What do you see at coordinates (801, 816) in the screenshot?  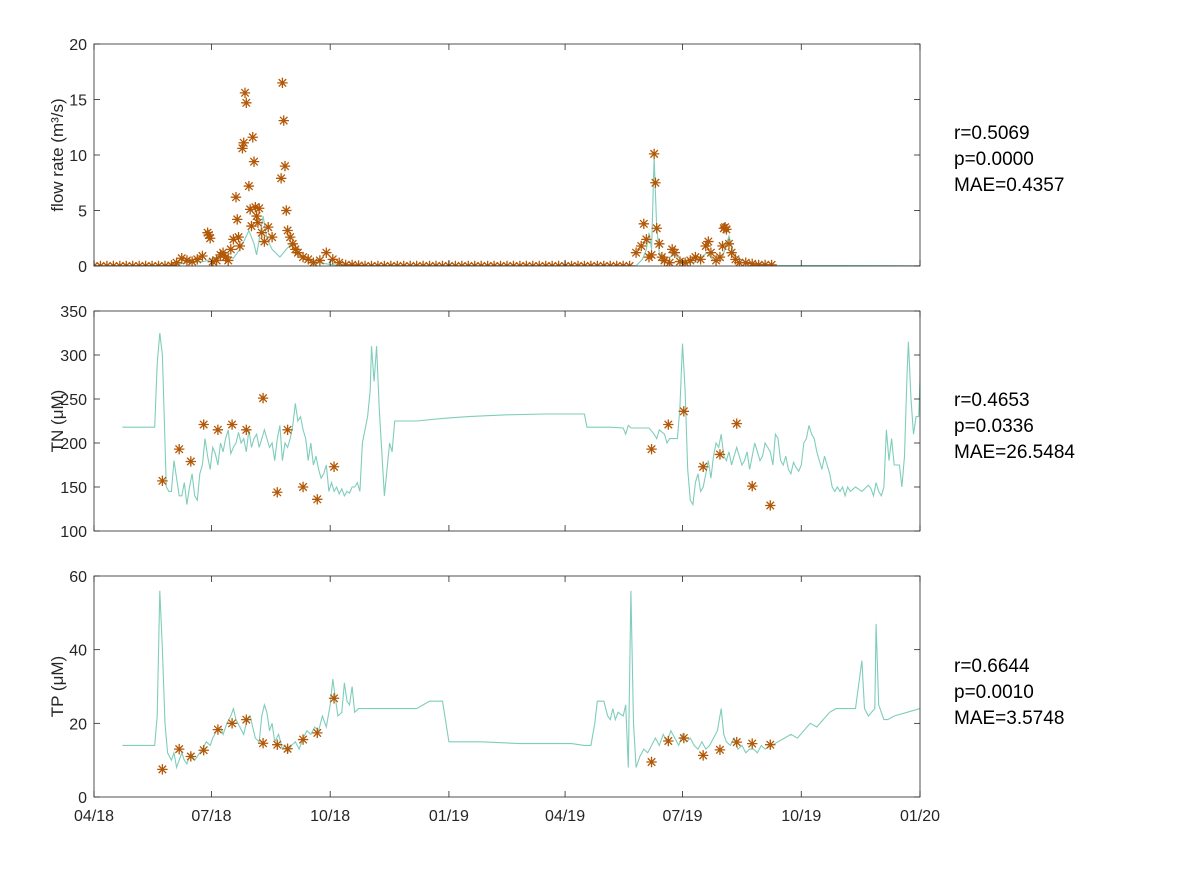 I see `x-tick-label: 10/19` at bounding box center [801, 816].